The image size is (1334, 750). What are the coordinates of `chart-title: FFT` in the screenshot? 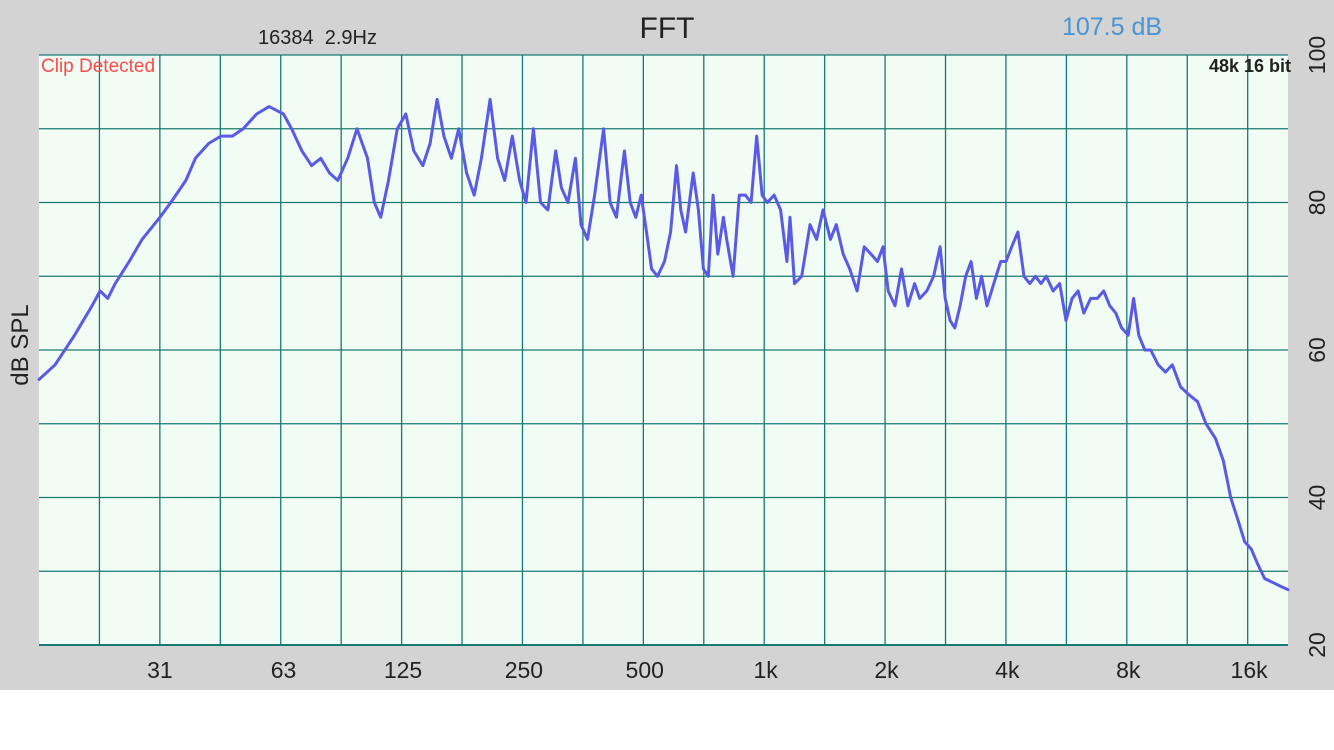 It's located at (667, 28).